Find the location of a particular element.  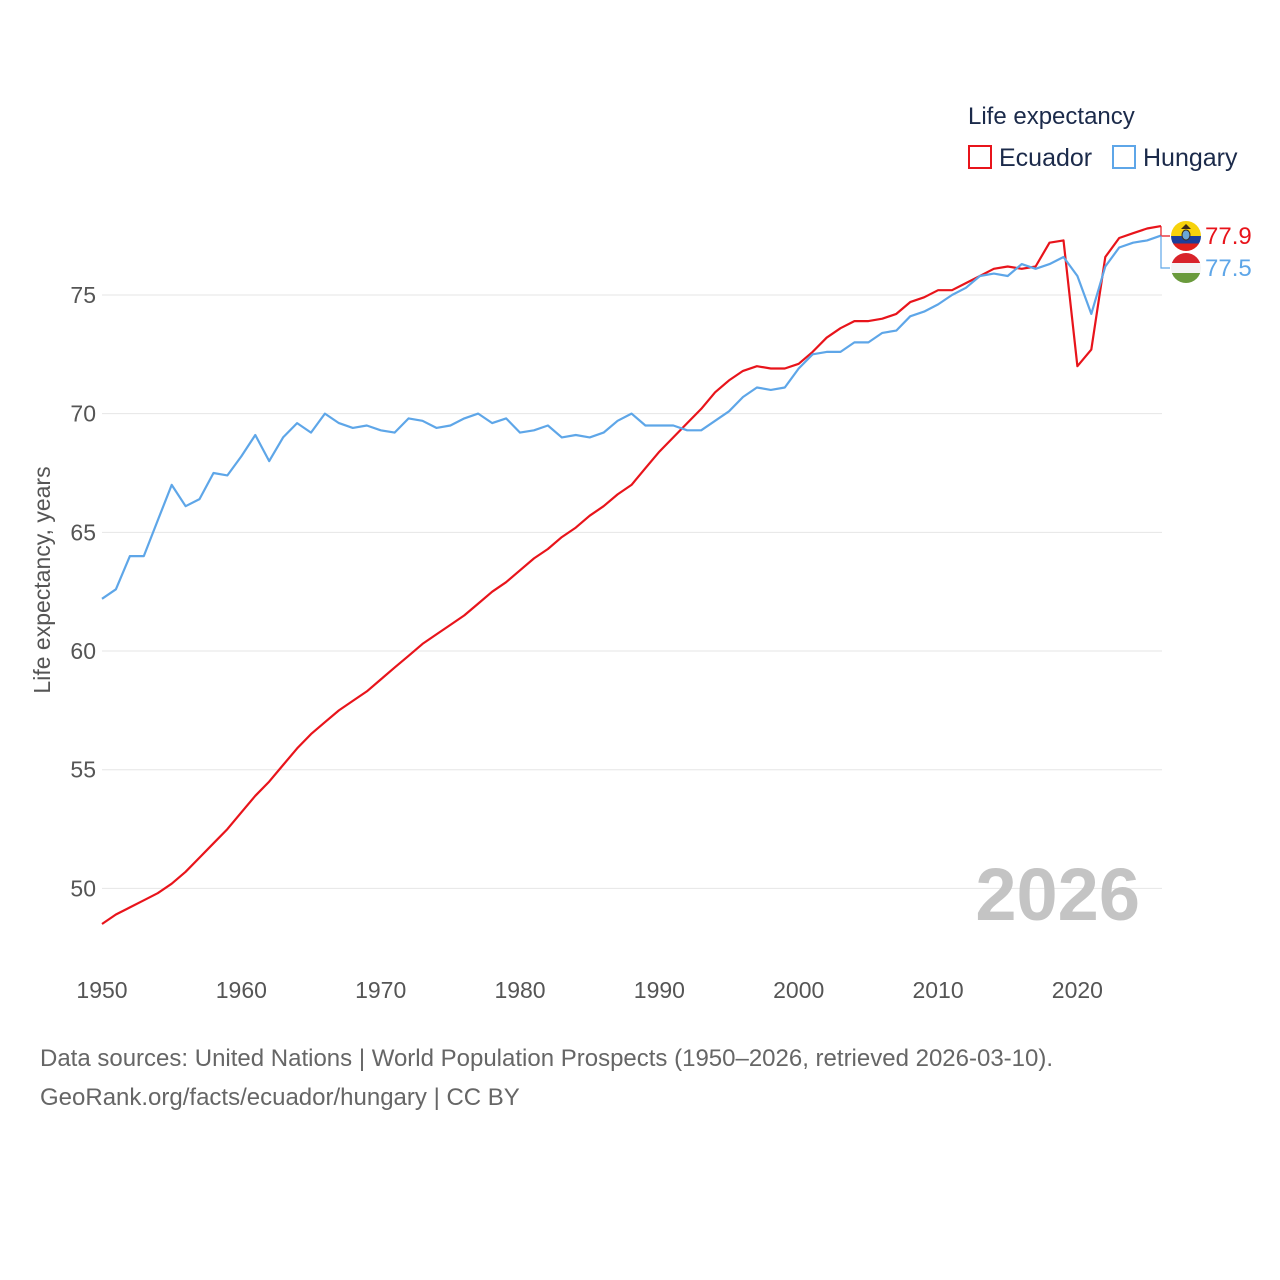

x-tick-label: 2020 is located at coordinates (1077, 990).